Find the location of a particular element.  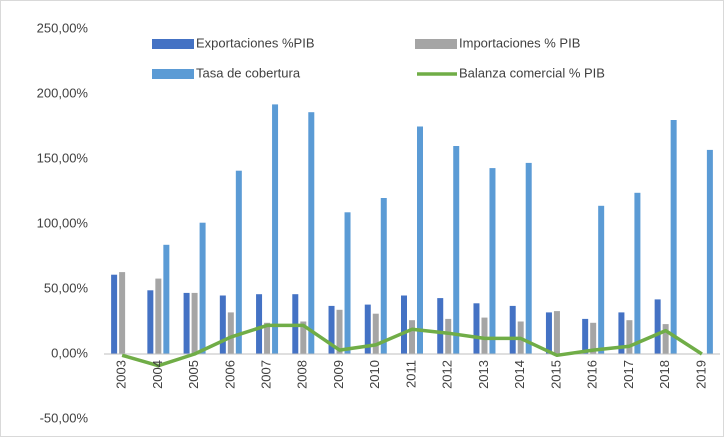

y-tick-label: 250,00% is located at coordinates (63, 27).